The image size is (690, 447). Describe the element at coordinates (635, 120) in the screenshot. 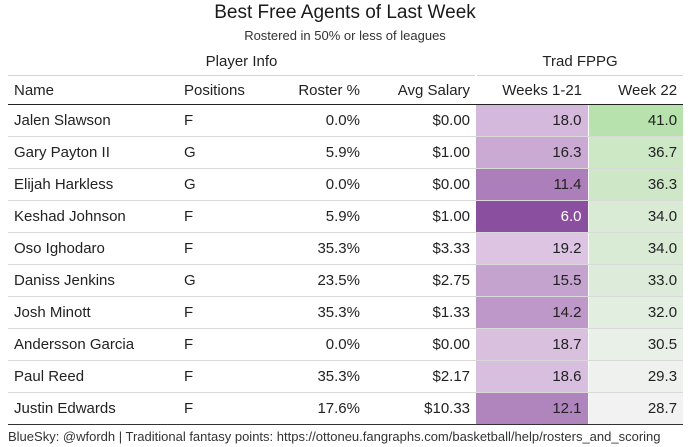

I see `cell-week22: 41.0` at that location.